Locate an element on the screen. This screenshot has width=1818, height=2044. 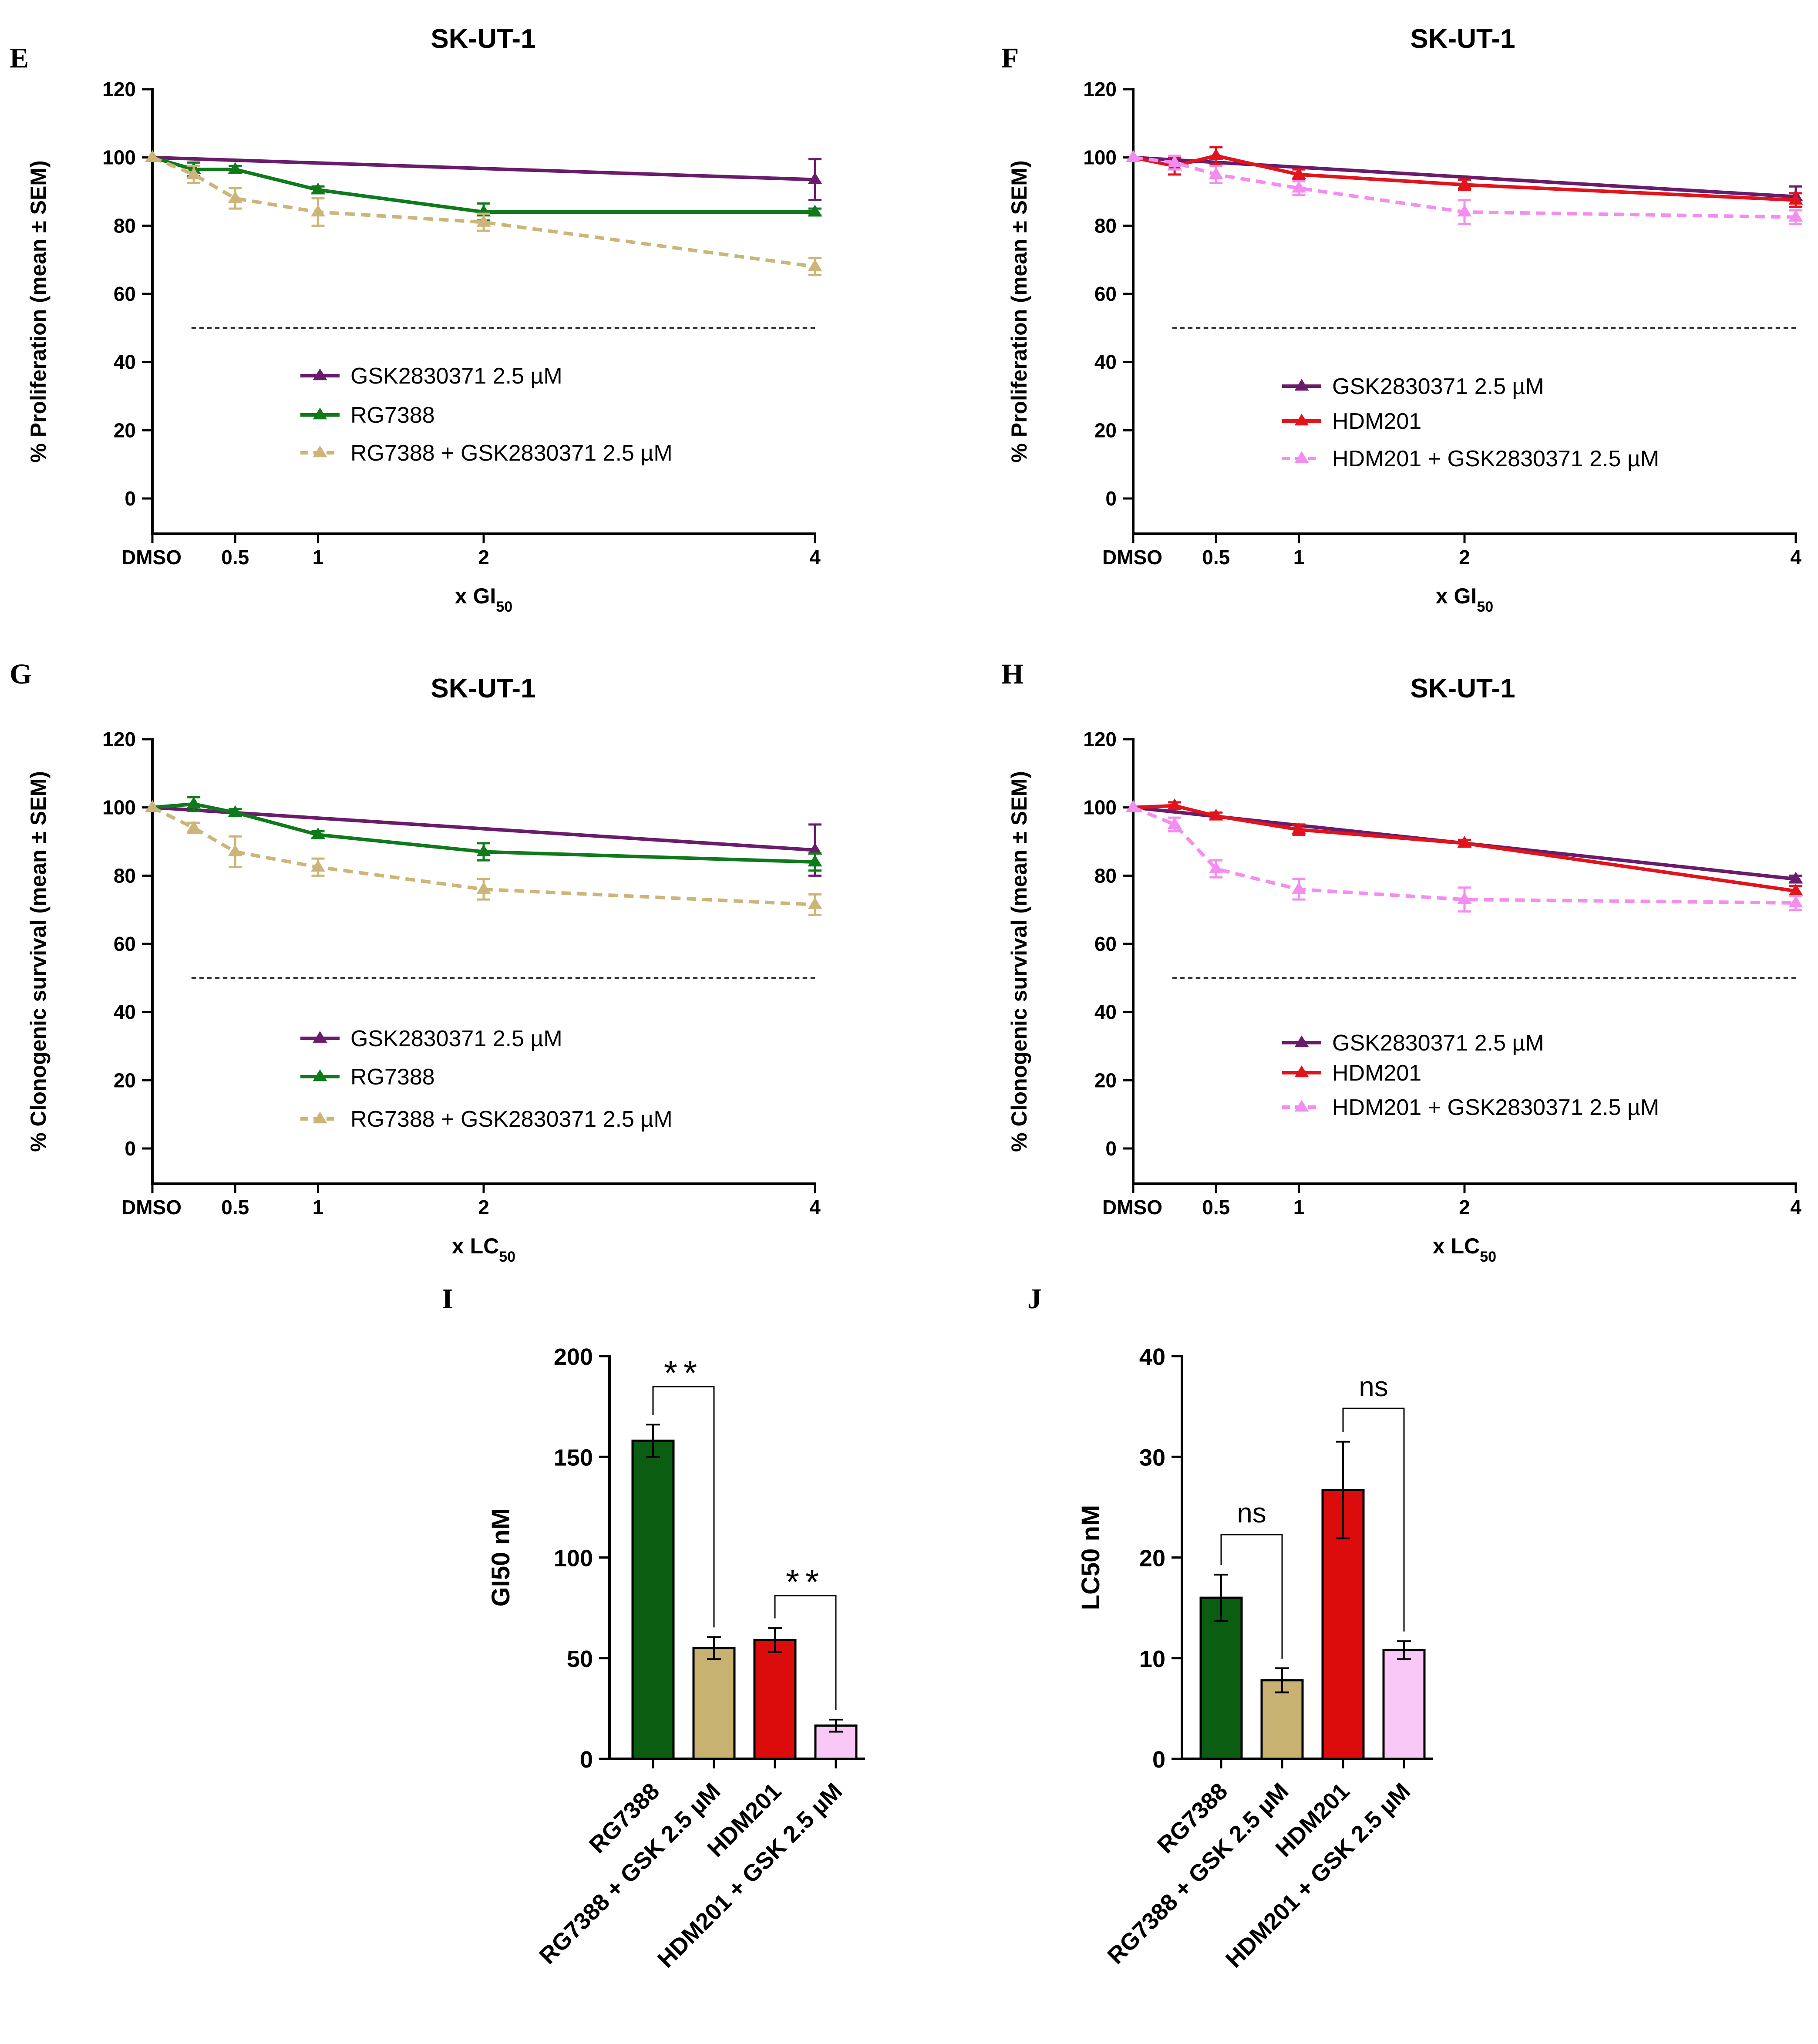
x-axis-label: x GI50 is located at coordinates (483, 599).